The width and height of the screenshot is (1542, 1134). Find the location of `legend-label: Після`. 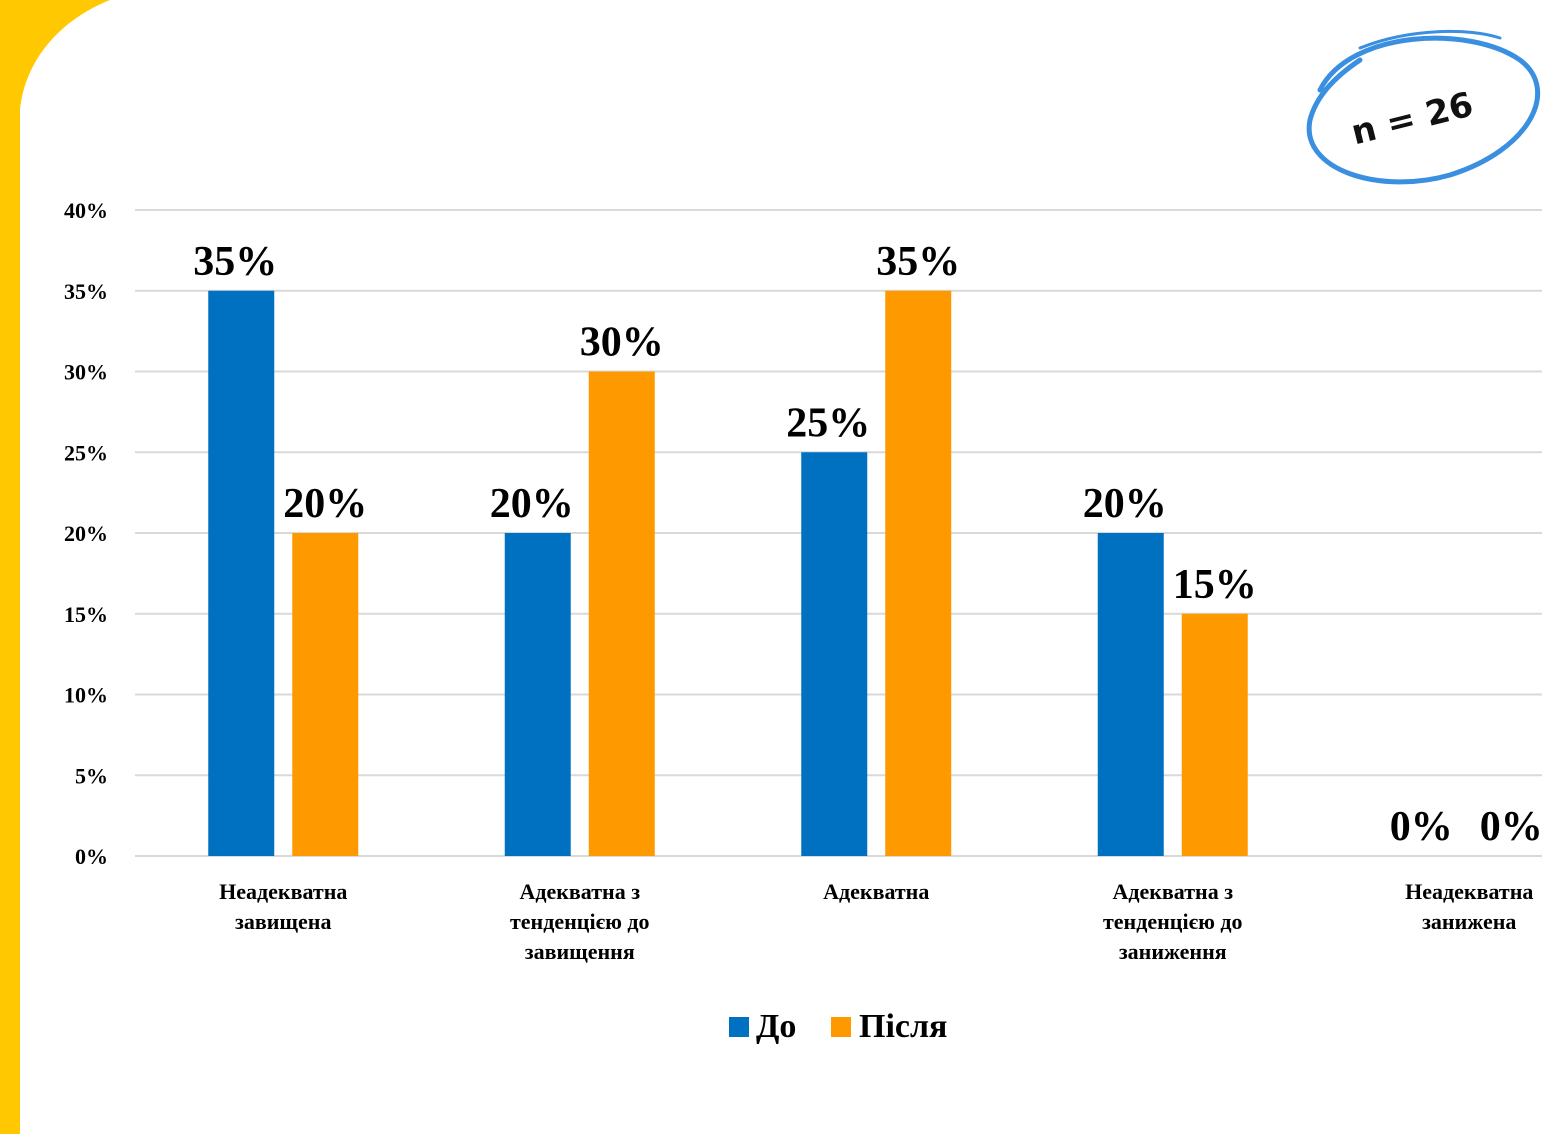

legend-label: Після is located at coordinates (903, 1026).